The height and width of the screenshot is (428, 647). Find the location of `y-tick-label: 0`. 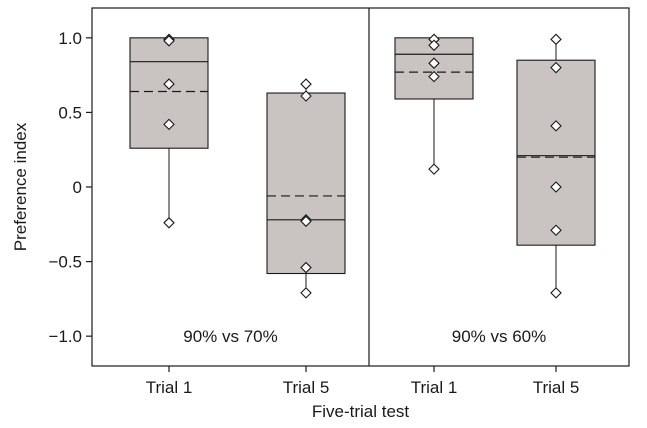

y-tick-label: 0 is located at coordinates (77, 187).